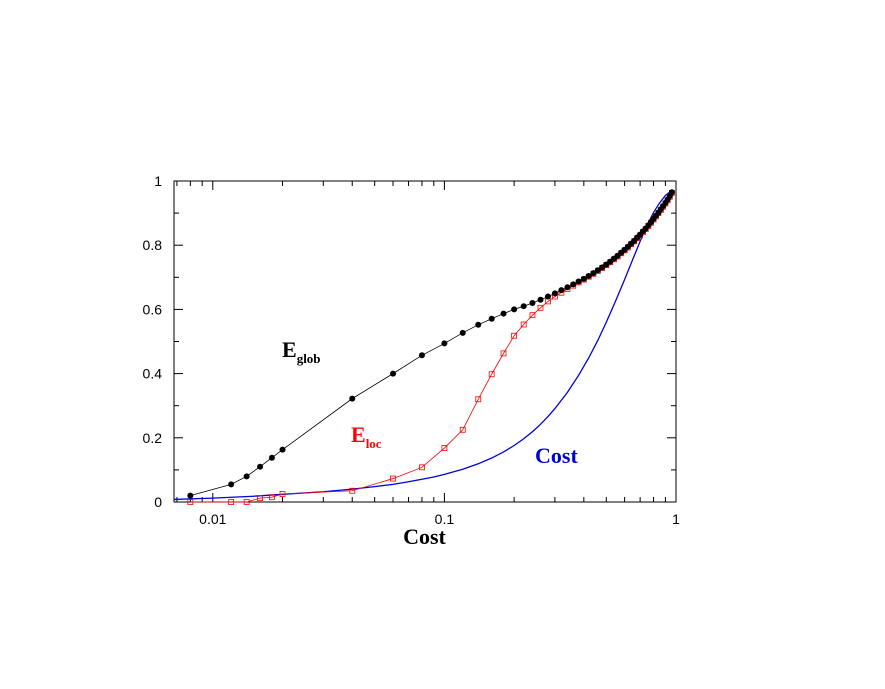 The height and width of the screenshot is (689, 885). What do you see at coordinates (153, 374) in the screenshot?
I see `y-tick-label: 0.4` at bounding box center [153, 374].